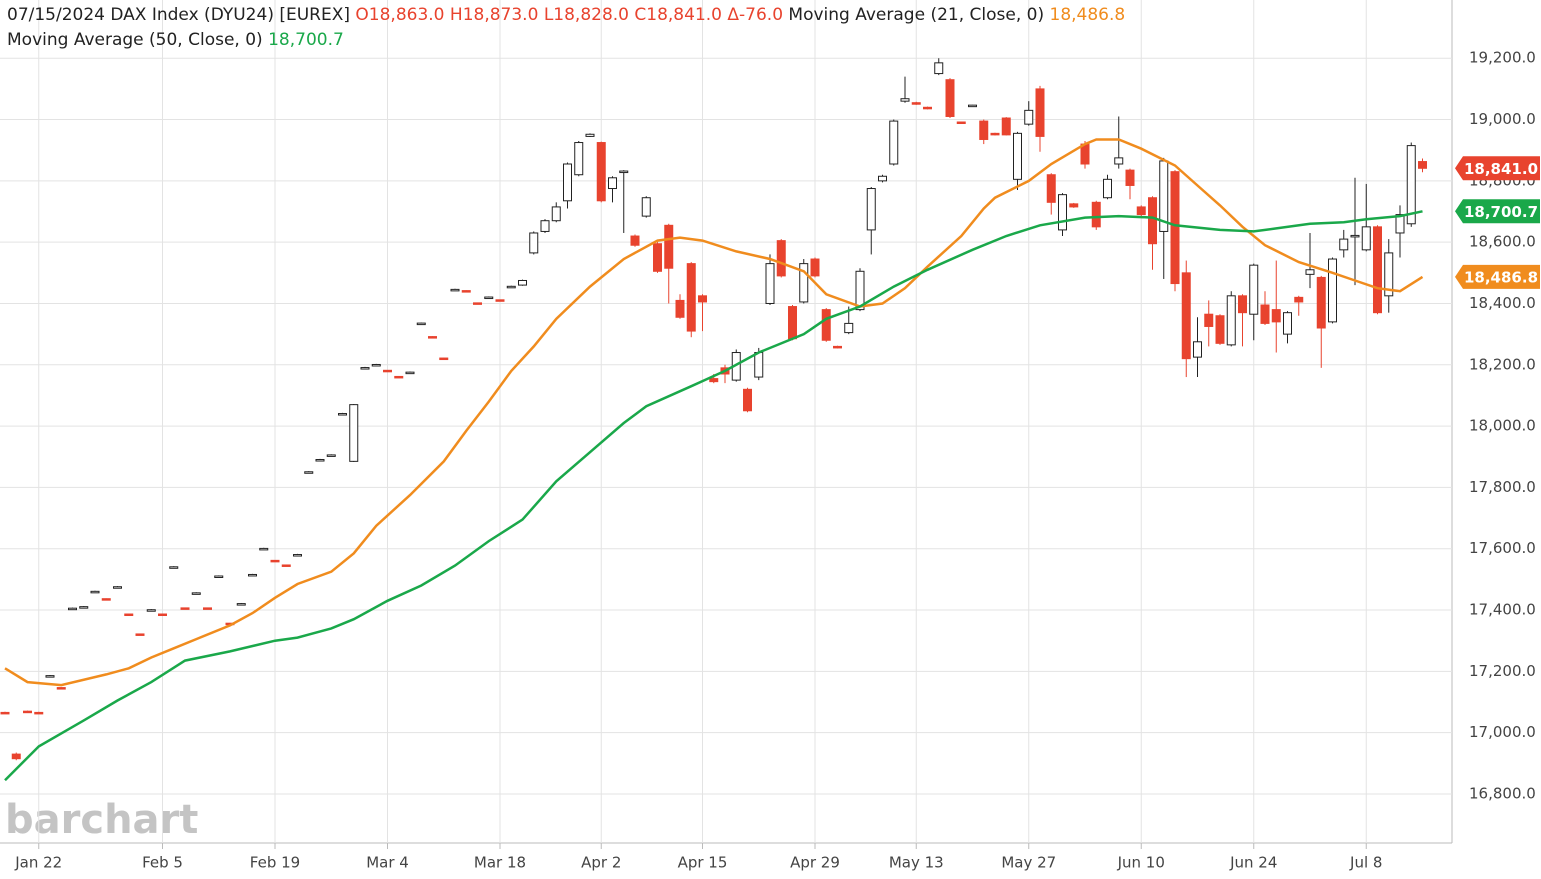 The height and width of the screenshot is (879, 1541). I want to click on quote-open: O18,863.0, so click(400, 15).